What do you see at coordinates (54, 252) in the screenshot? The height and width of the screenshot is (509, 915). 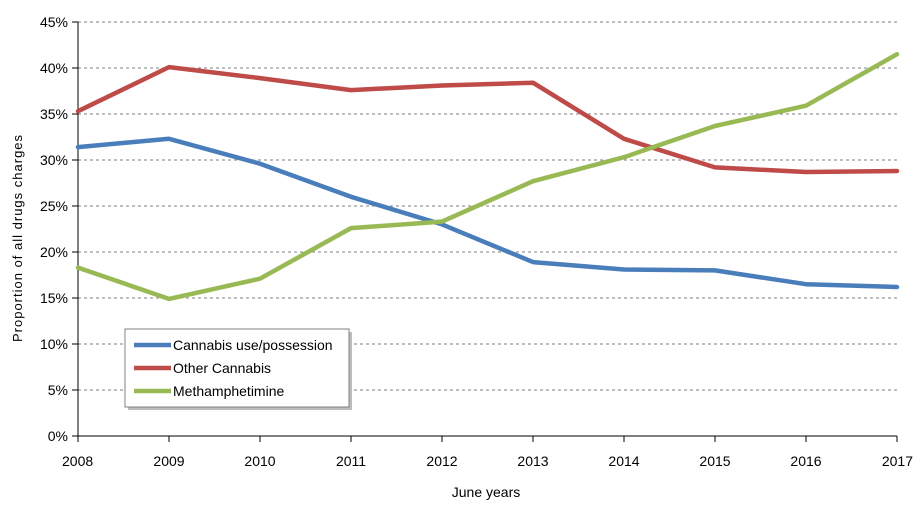 I see `y-tick-label: 20%` at bounding box center [54, 252].